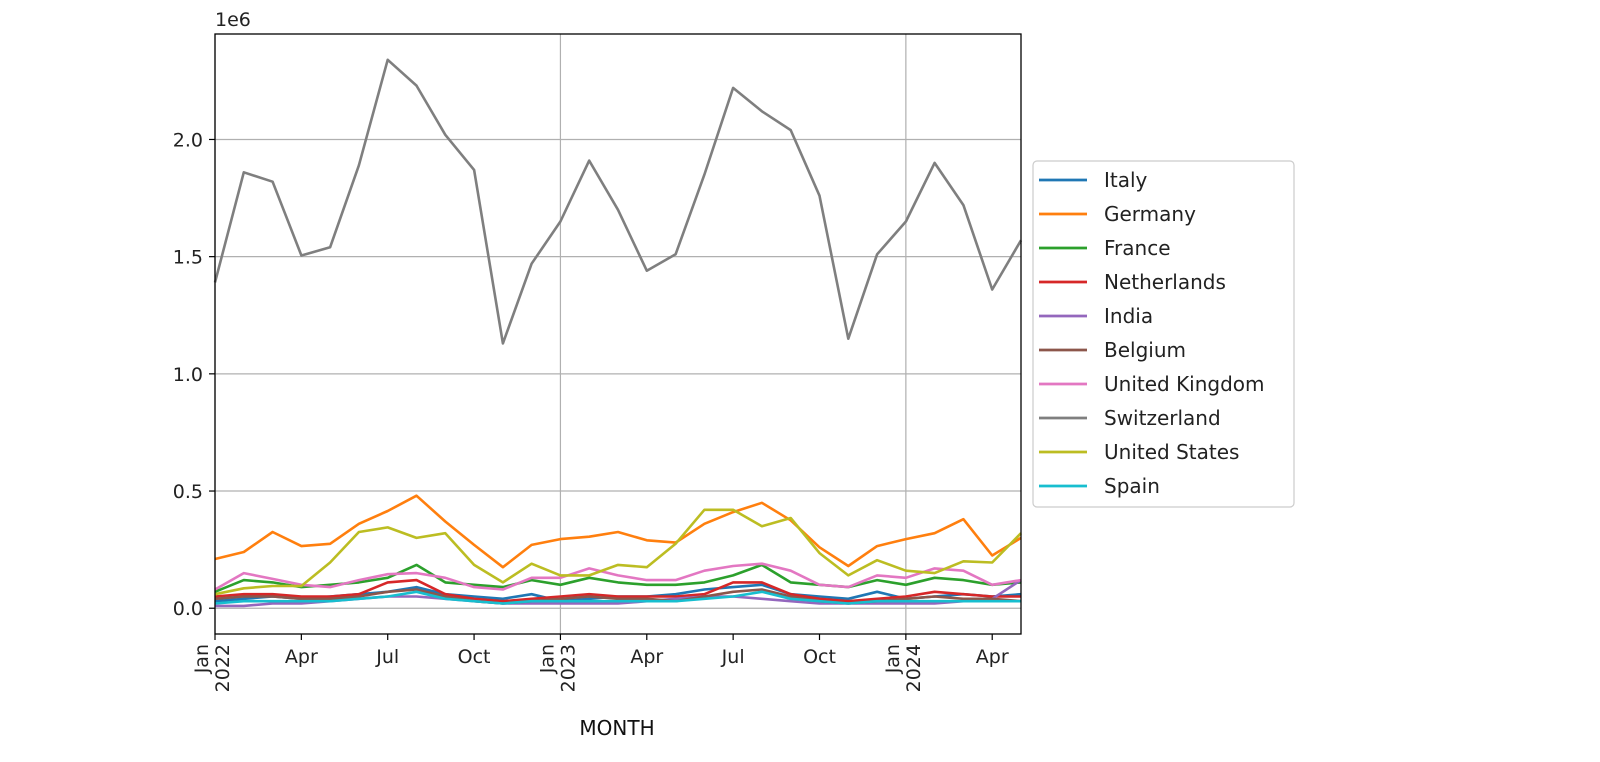  Describe the element at coordinates (617, 597) in the screenshot. I see `series-line-spain` at that location.